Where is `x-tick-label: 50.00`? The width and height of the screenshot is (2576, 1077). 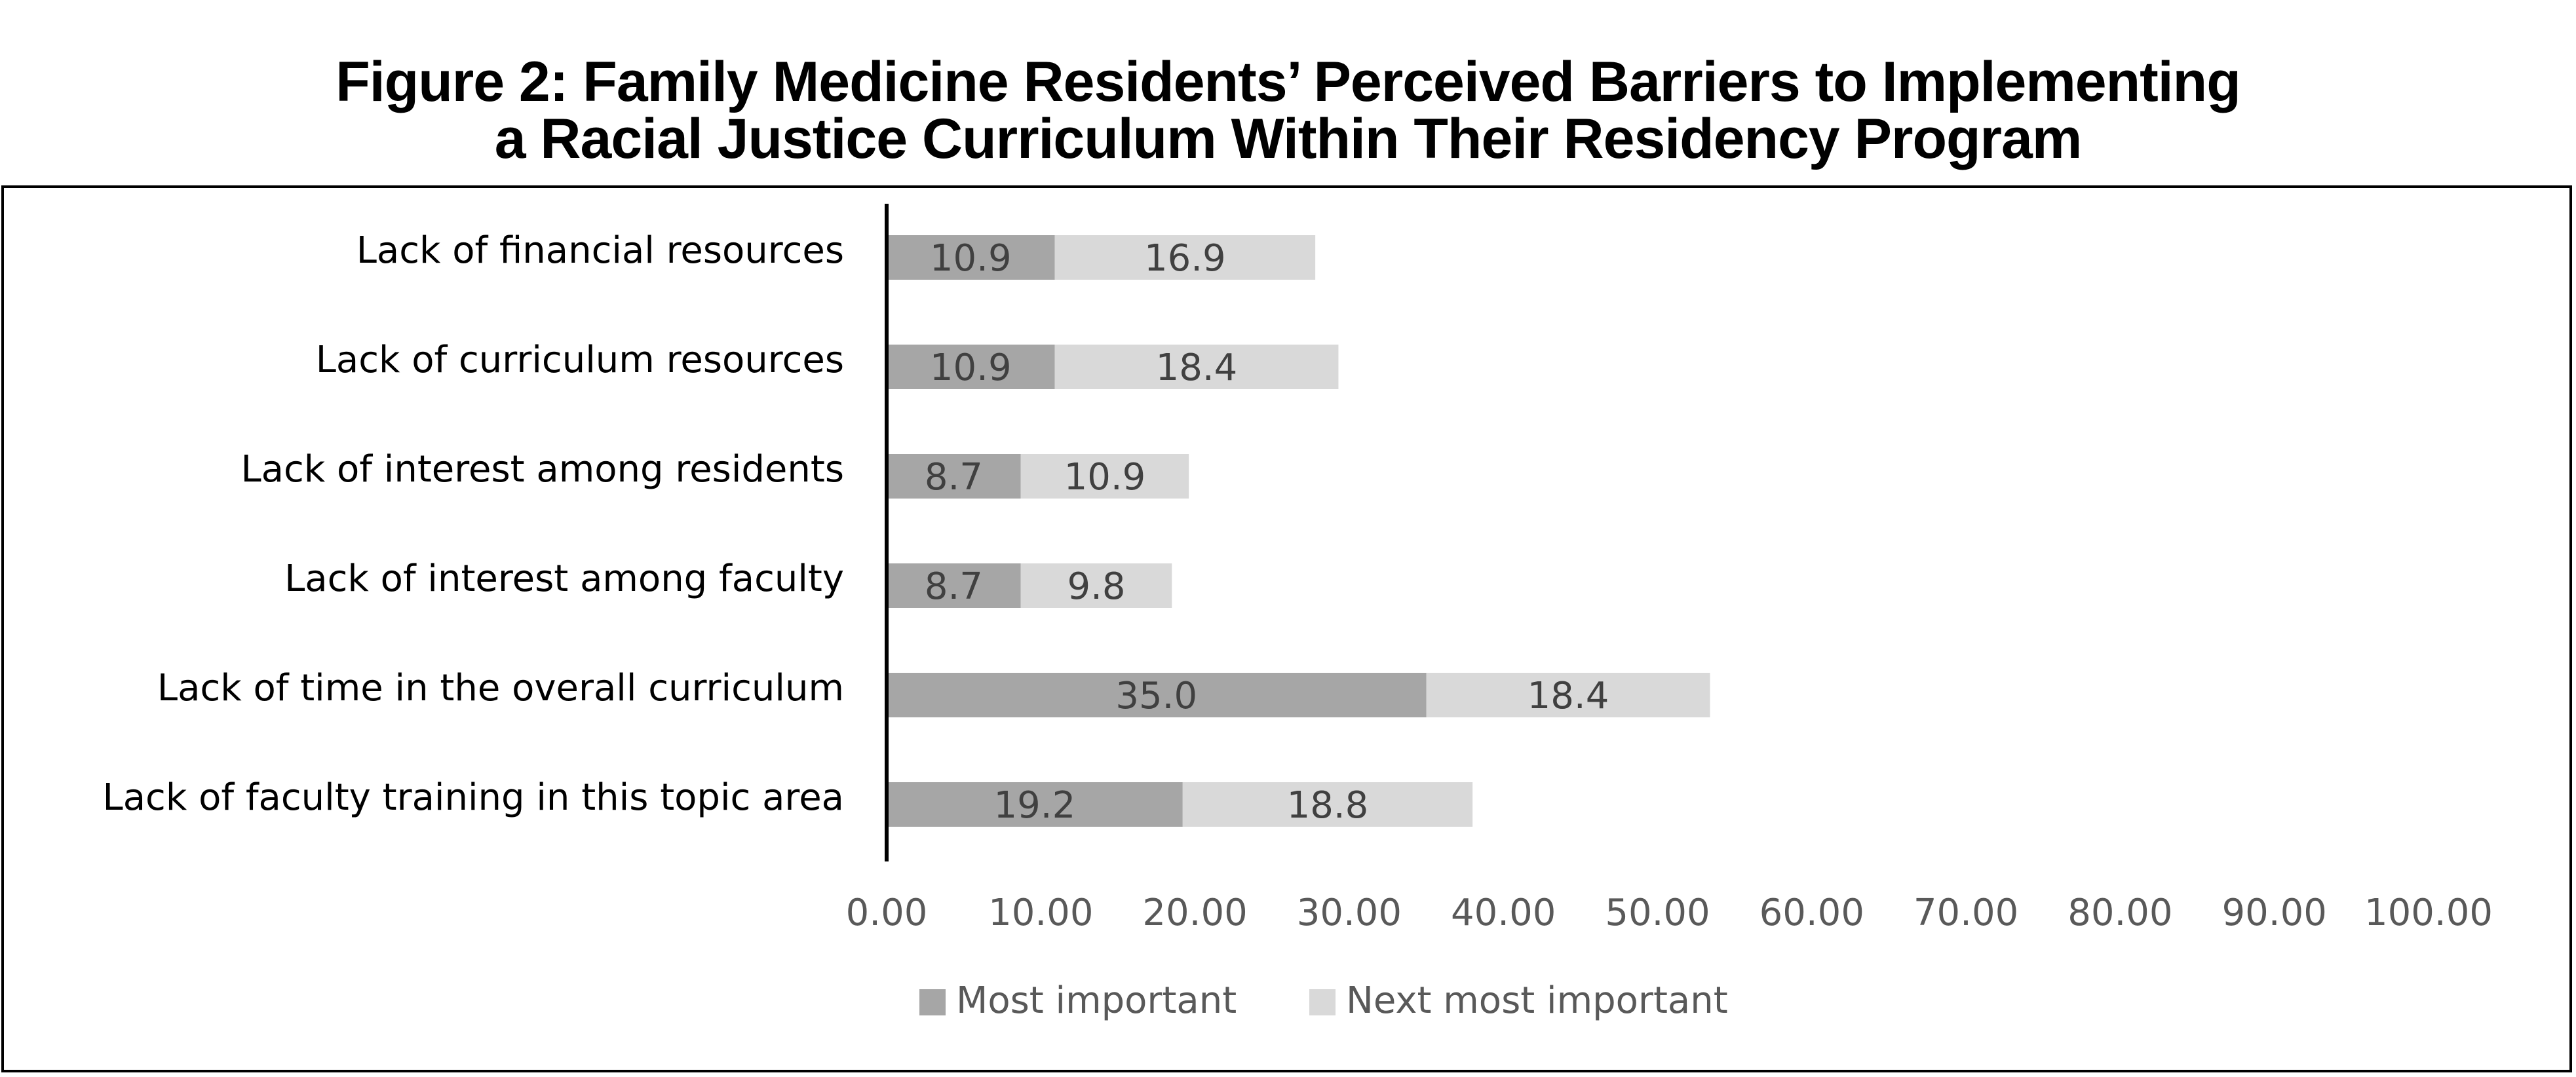 x-tick-label: 50.00 is located at coordinates (1657, 913).